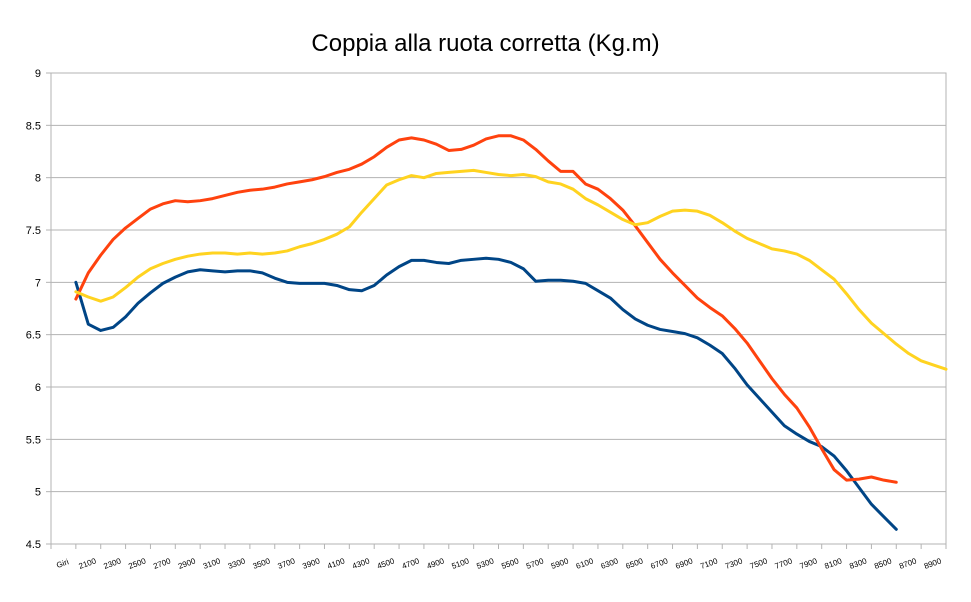  What do you see at coordinates (38, 74) in the screenshot?
I see `y-tick-label: 9` at bounding box center [38, 74].